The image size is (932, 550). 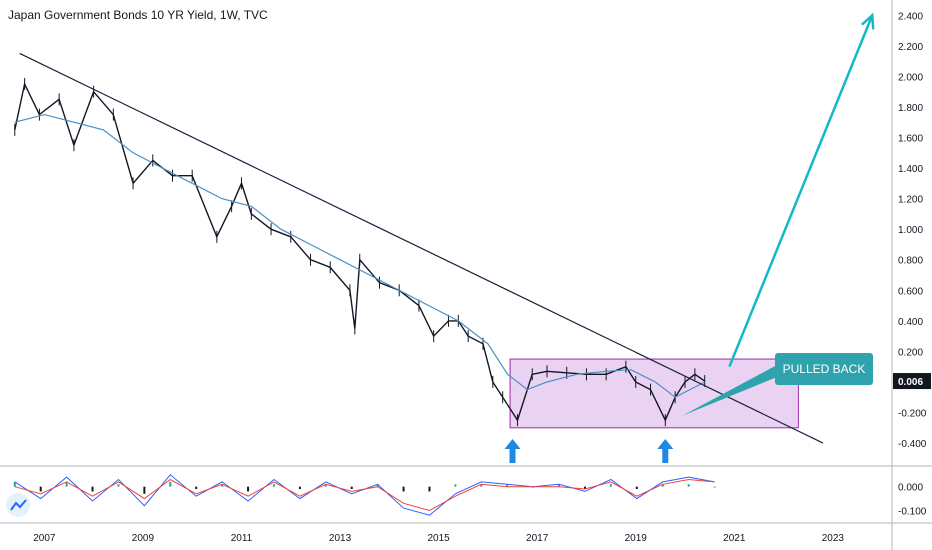 What do you see at coordinates (910, 139) in the screenshot?
I see `y-tick-label: 1.600` at bounding box center [910, 139].